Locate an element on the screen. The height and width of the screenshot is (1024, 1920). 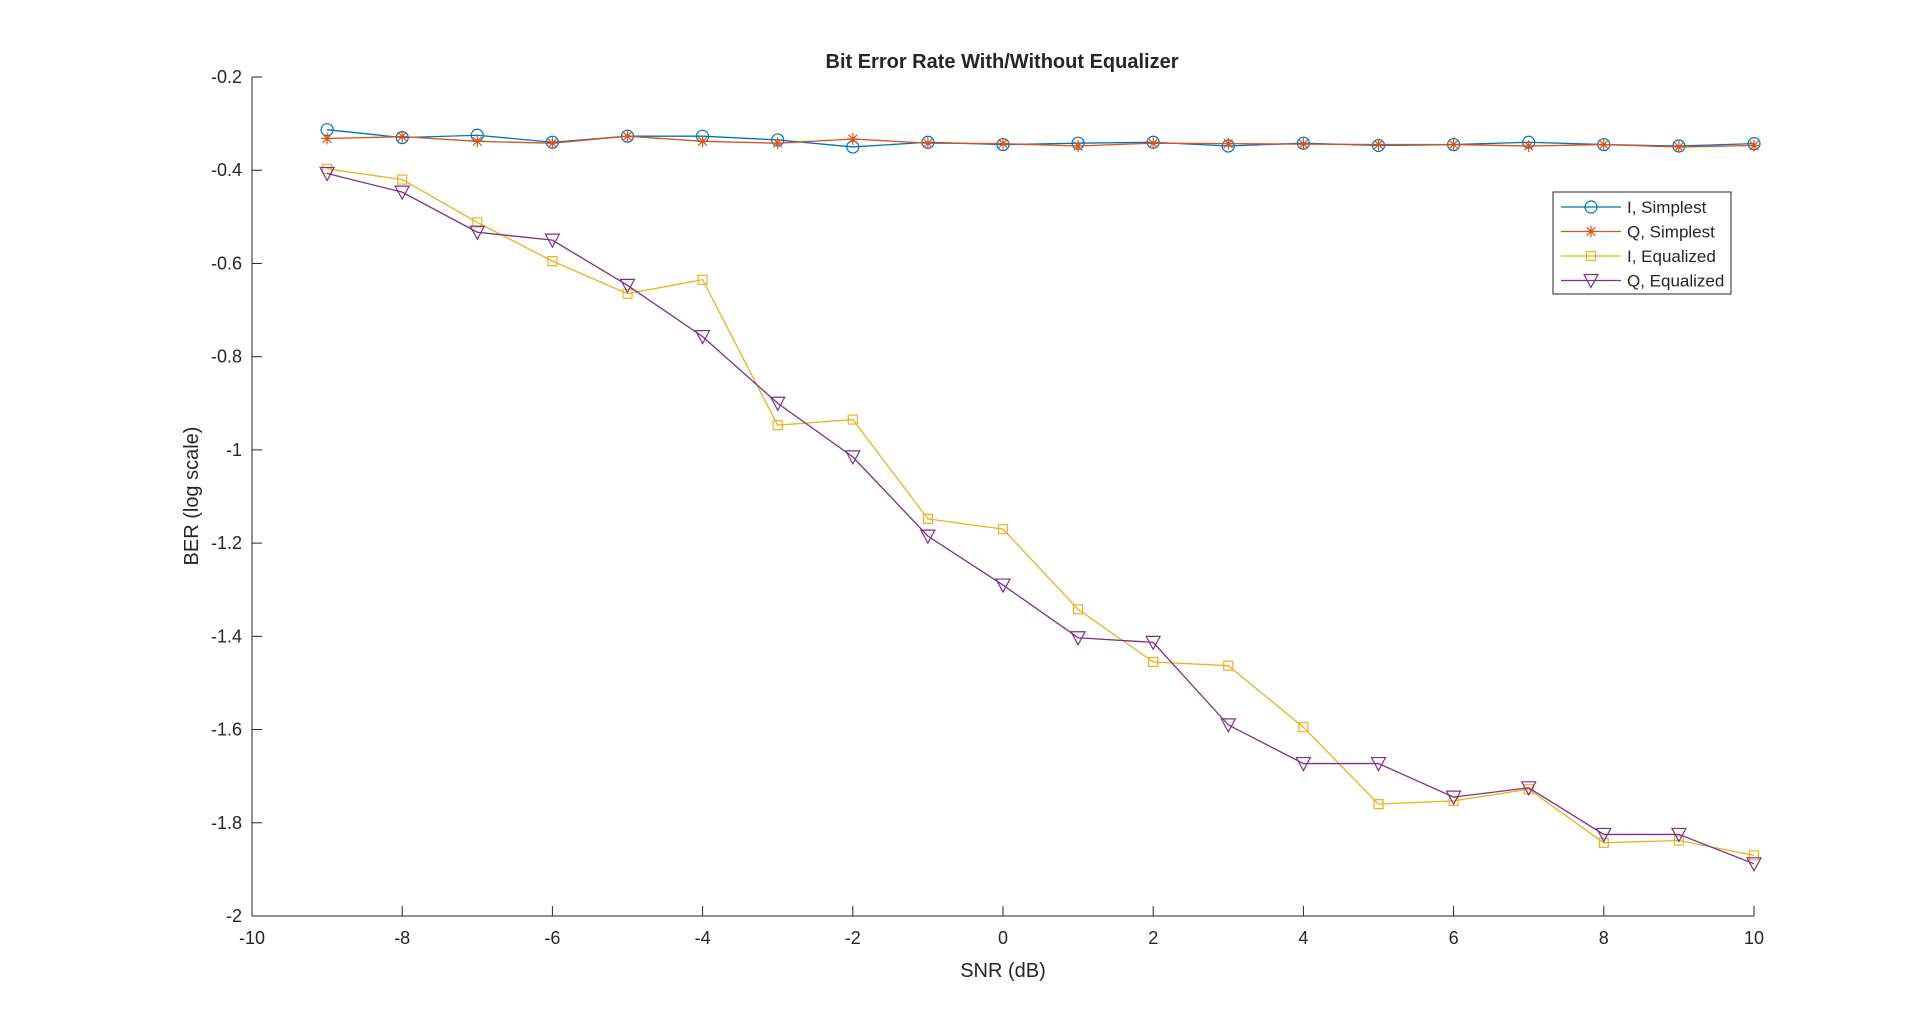
y-tick-label: -0.6 is located at coordinates (226, 263).